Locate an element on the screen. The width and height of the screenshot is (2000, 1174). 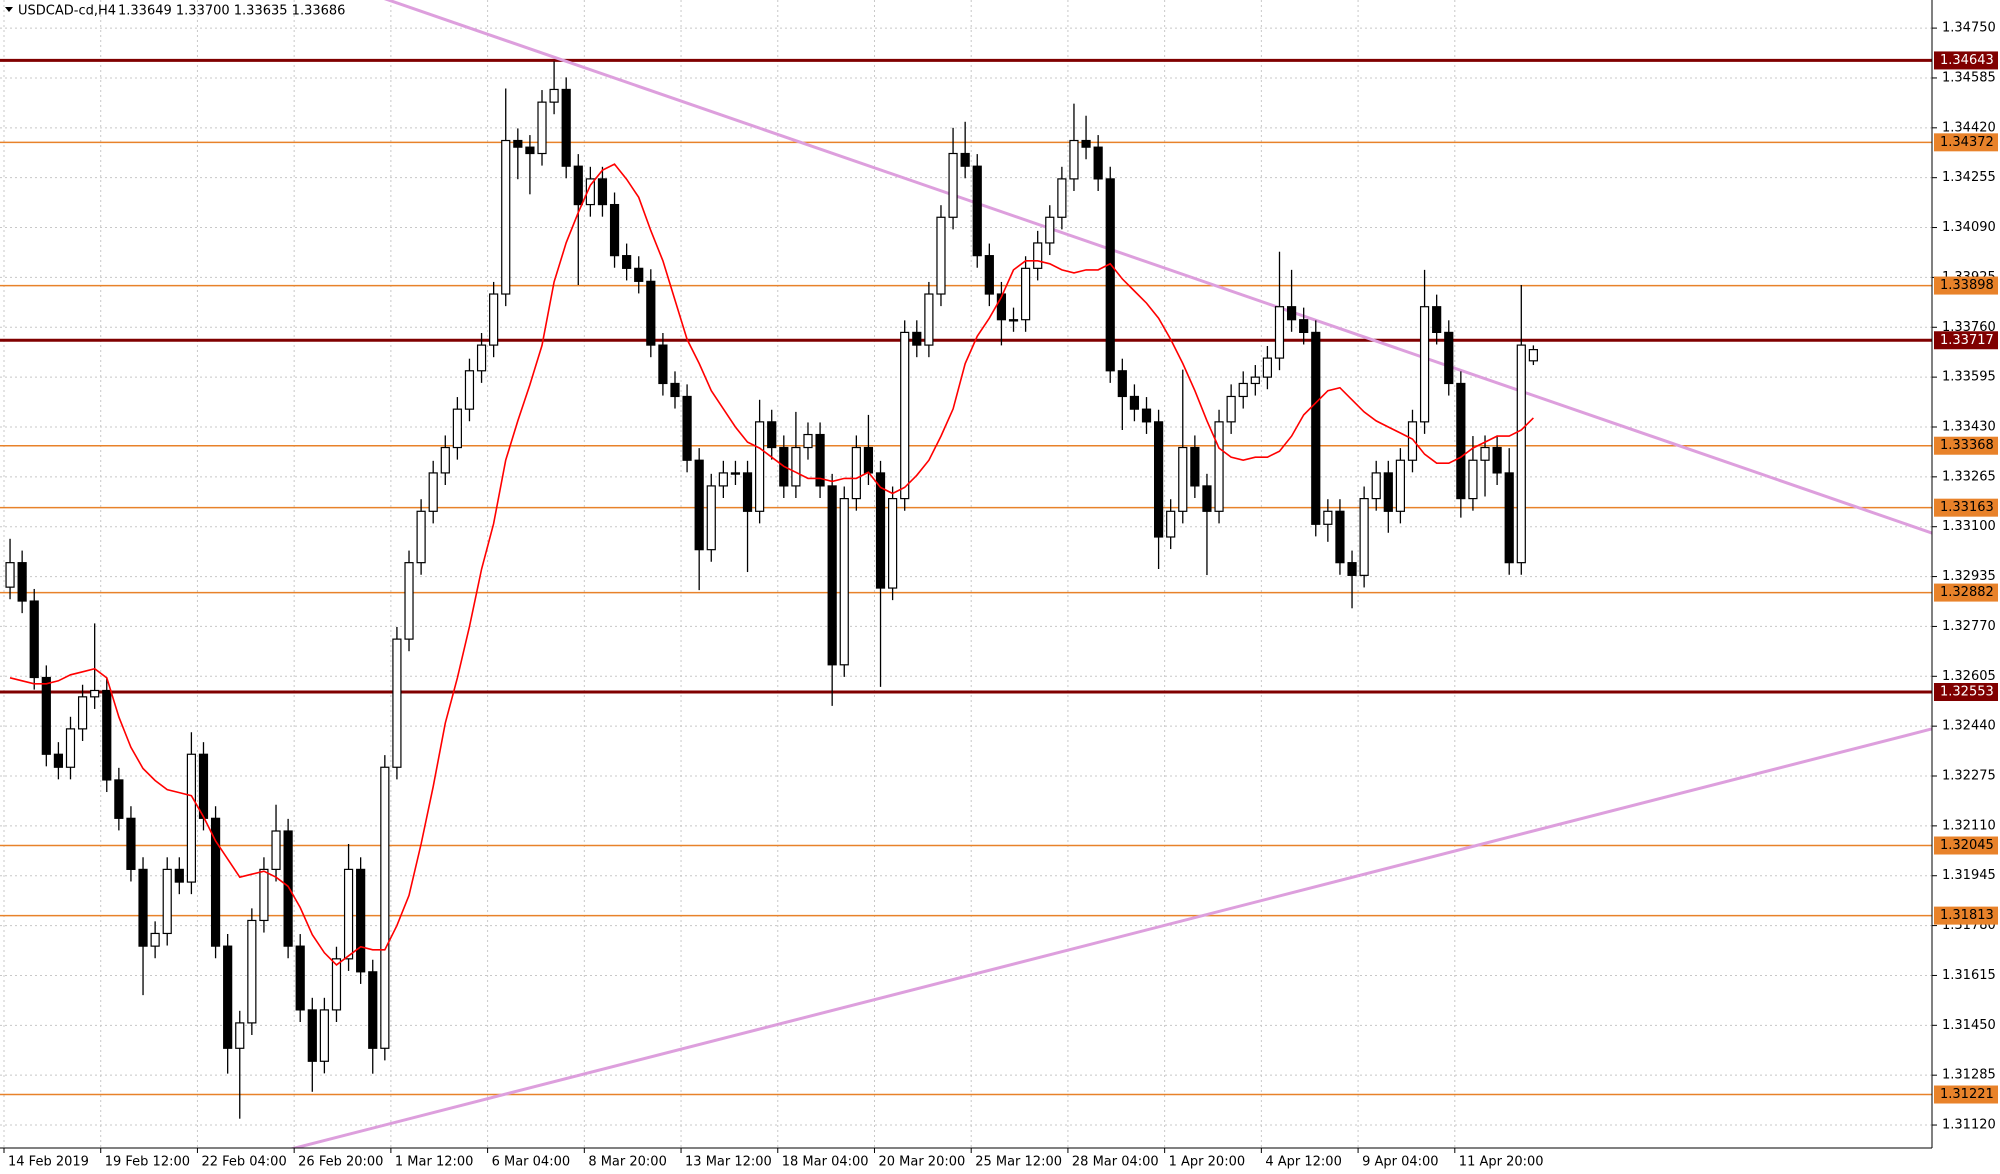
y-tick-label: 1.31120 is located at coordinates (1969, 1125).